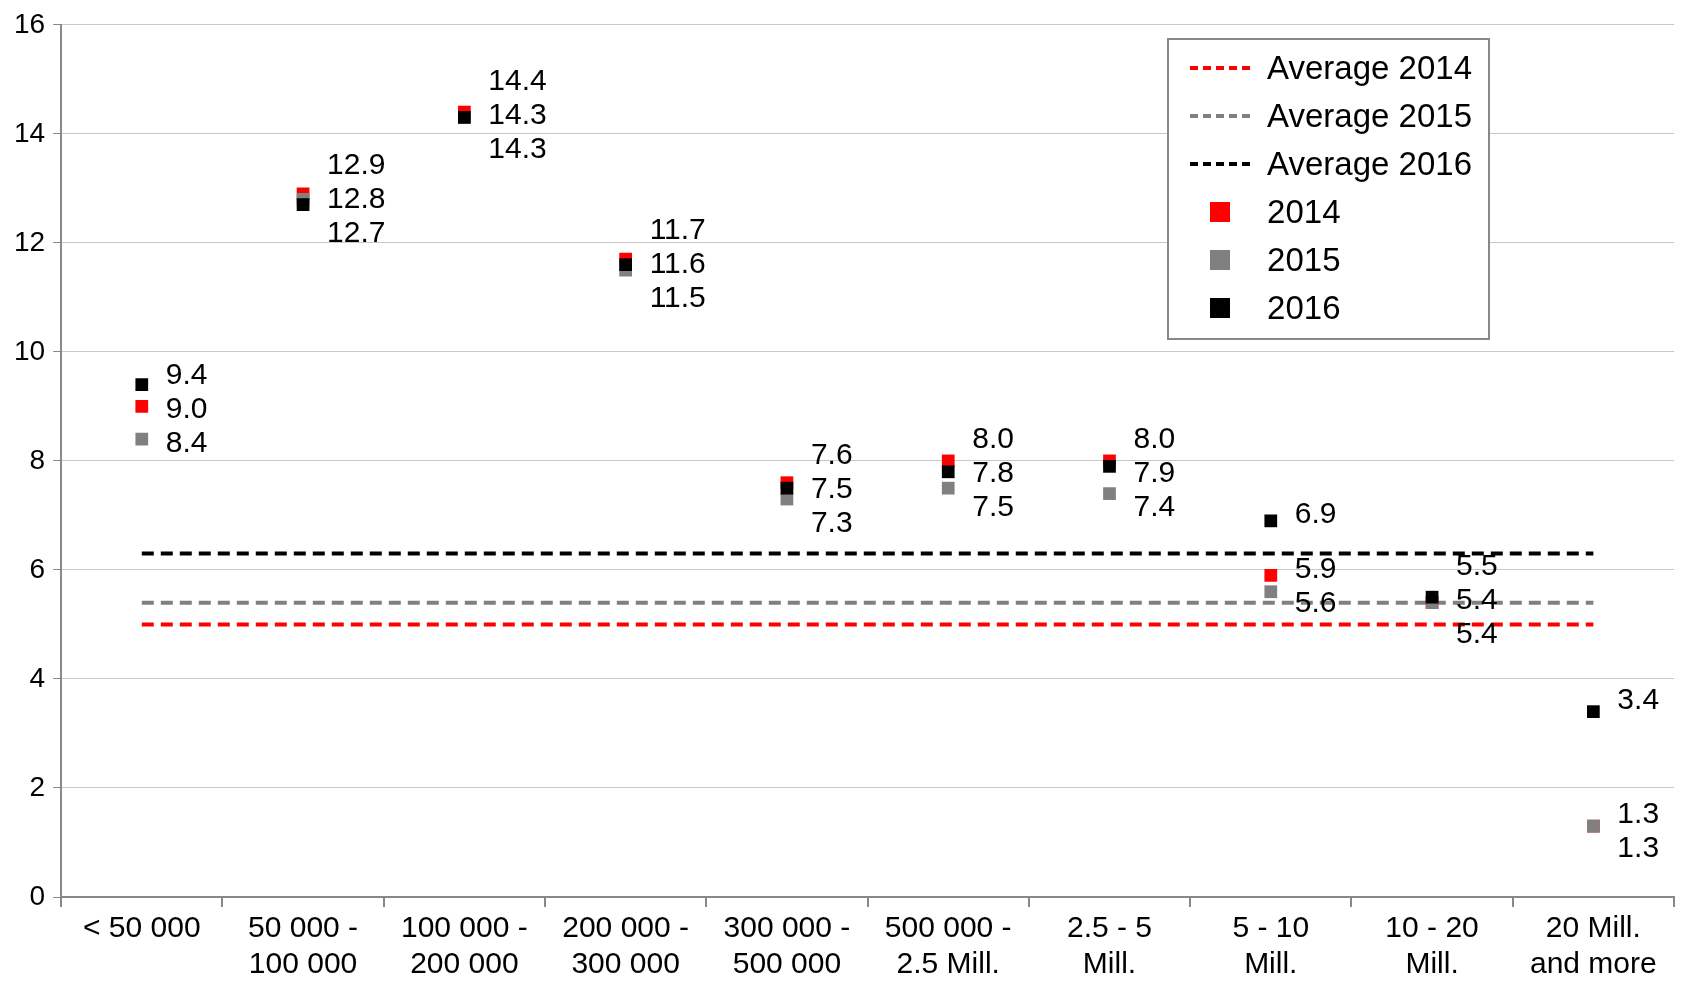  I want to click on data-label: 7.3, so click(831, 522).